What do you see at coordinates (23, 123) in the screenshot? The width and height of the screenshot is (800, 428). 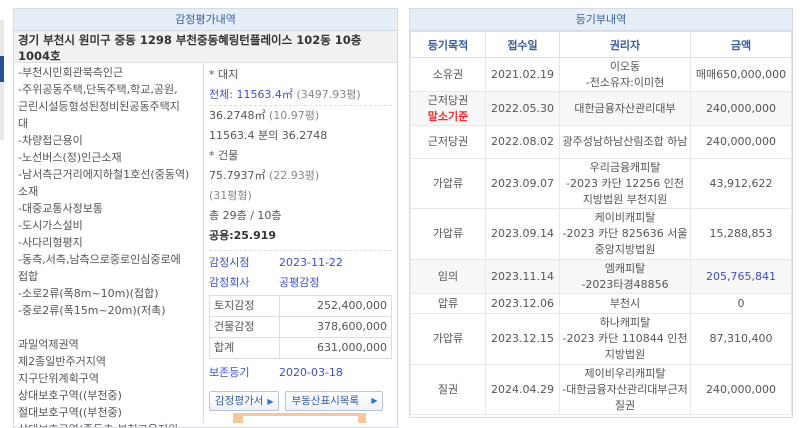 I see `location-note: 대` at bounding box center [23, 123].